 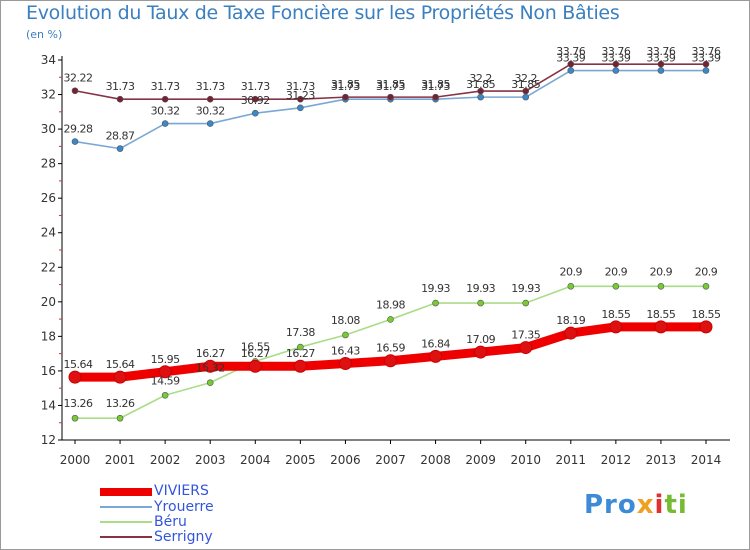 What do you see at coordinates (435, 460) in the screenshot?
I see `x-tick-label: 2008` at bounding box center [435, 460].